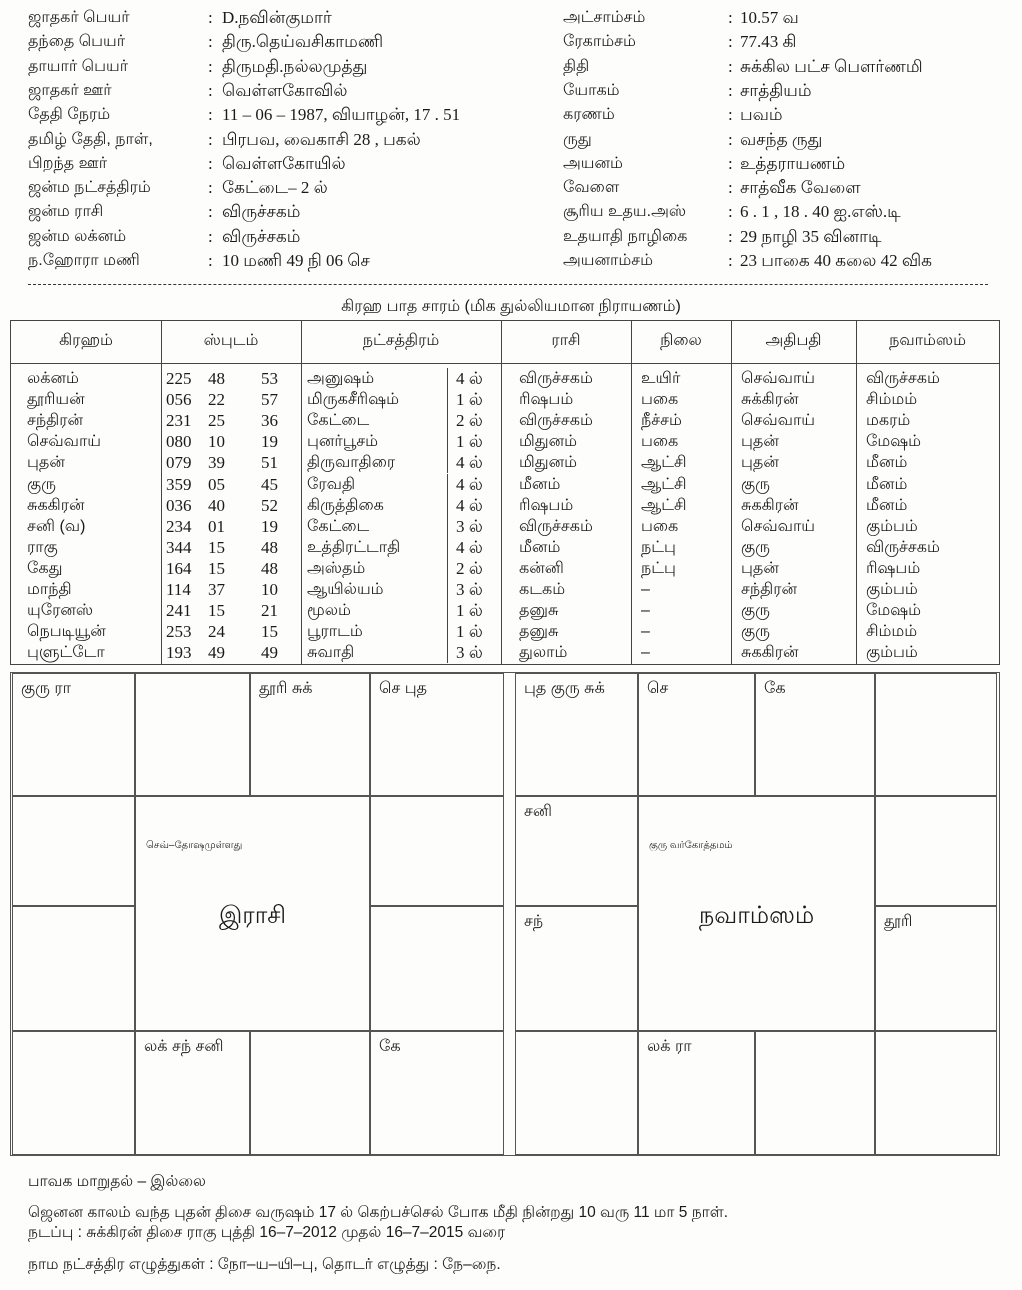 This screenshot has height=1290, width=1022. What do you see at coordinates (269, 611) in the screenshot?
I see `table-cell: 21` at bounding box center [269, 611].